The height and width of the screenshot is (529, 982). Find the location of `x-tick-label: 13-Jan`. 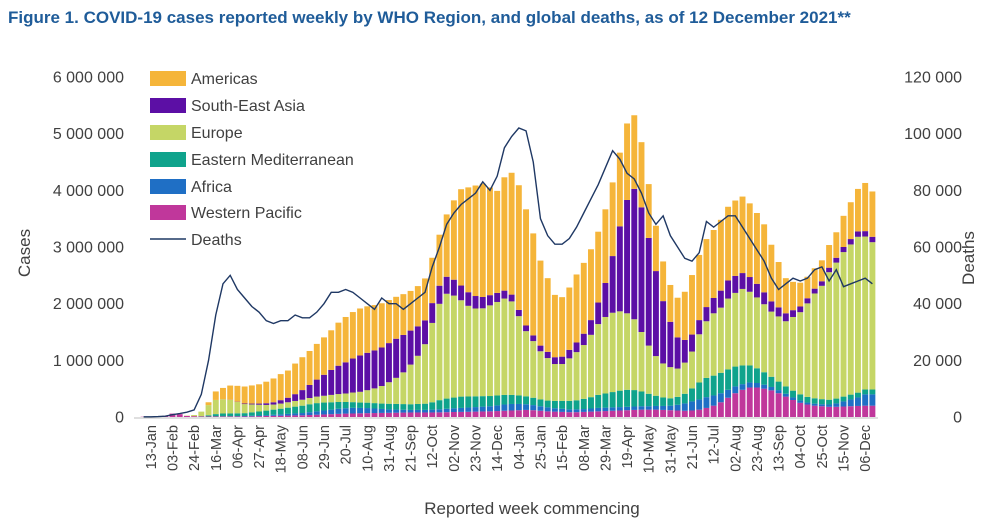

x-tick-label: 13-Jan is located at coordinates (152, 447).